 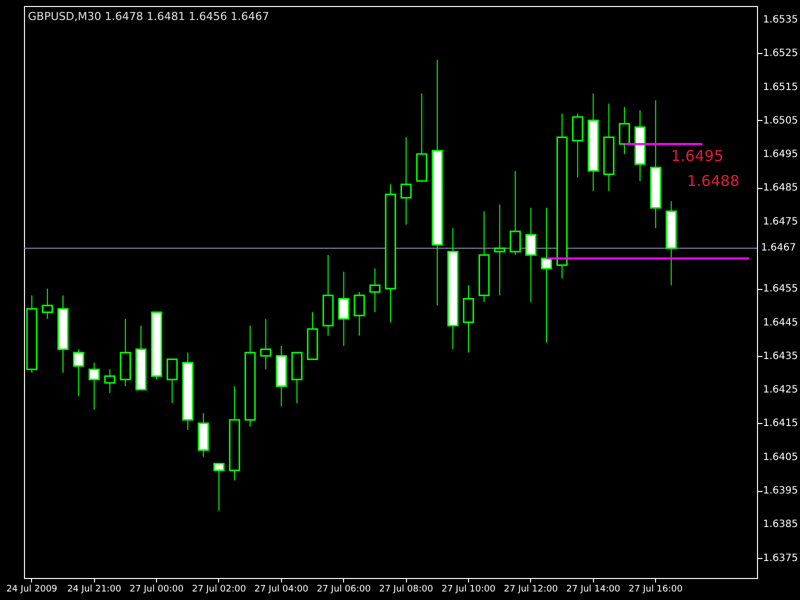 What do you see at coordinates (343, 589) in the screenshot?
I see `x-tick-label: 27 Jul 06:00` at bounding box center [343, 589].